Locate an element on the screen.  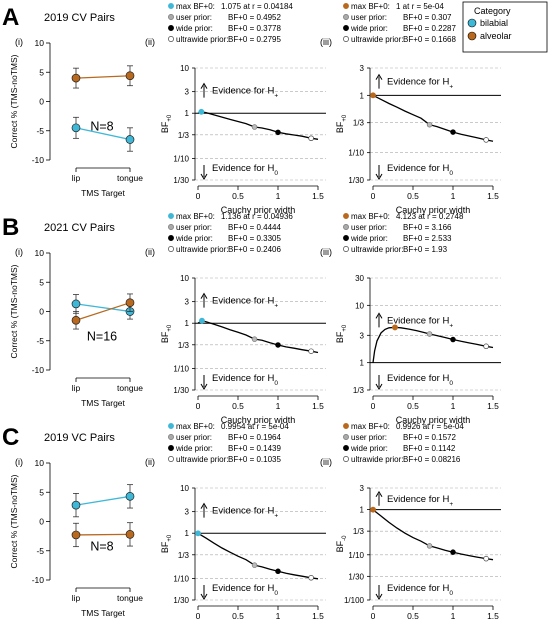
y-axis-label: BF-0 is located at coordinates (341, 544).